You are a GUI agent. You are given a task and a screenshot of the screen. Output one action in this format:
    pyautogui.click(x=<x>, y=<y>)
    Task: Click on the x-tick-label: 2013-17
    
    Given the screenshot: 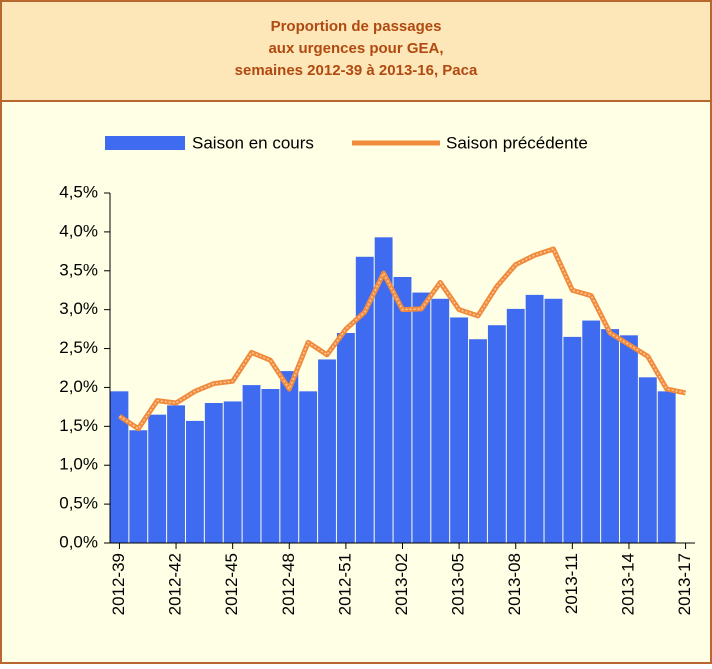 What is the action you would take?
    pyautogui.click(x=684, y=584)
    